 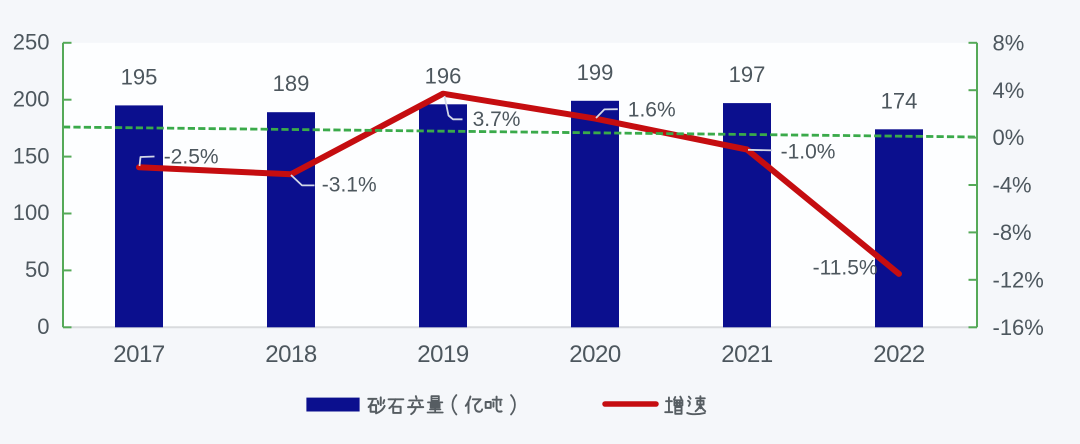 What do you see at coordinates (31, 98) in the screenshot?
I see `svg-text: 200` at bounding box center [31, 98].